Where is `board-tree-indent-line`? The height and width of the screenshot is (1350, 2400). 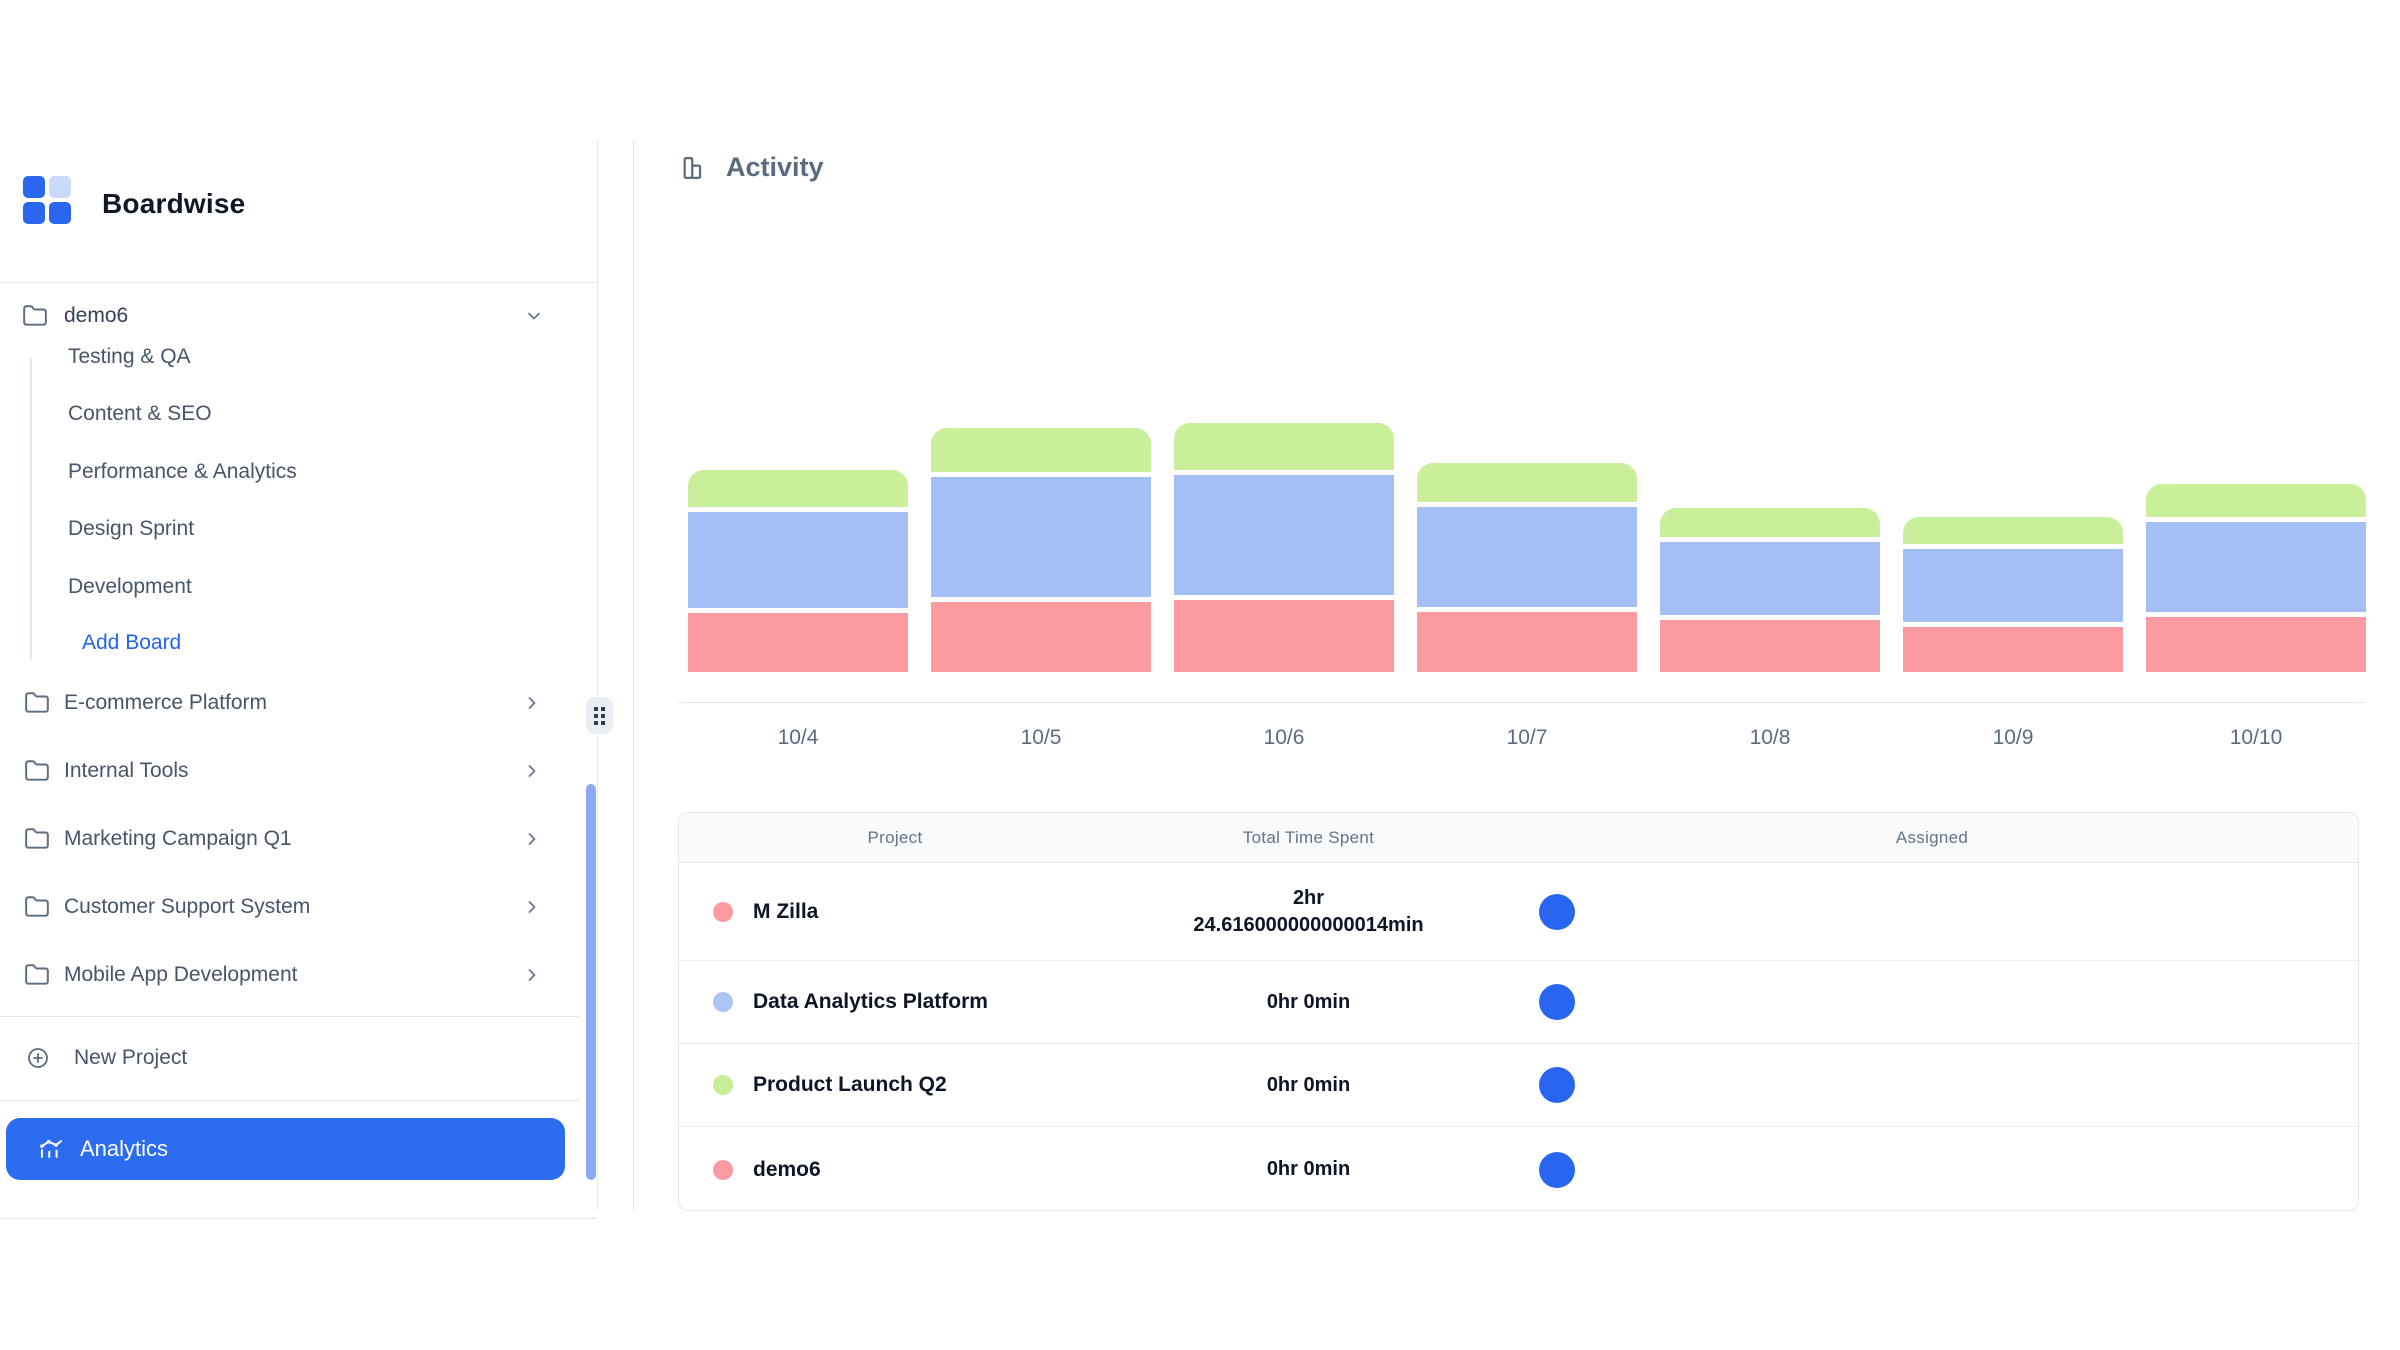
board-tree-indent-line is located at coordinates (31, 509).